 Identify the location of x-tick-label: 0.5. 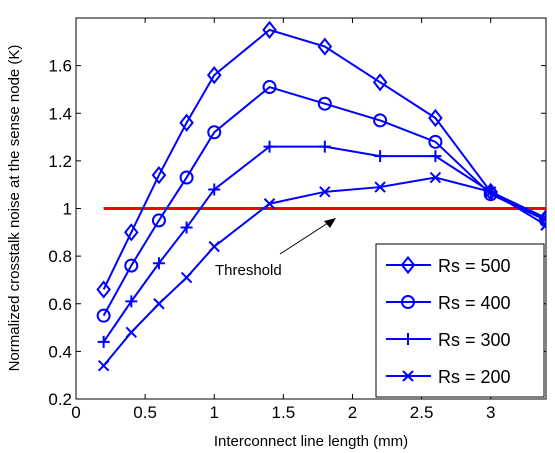
(145, 412).